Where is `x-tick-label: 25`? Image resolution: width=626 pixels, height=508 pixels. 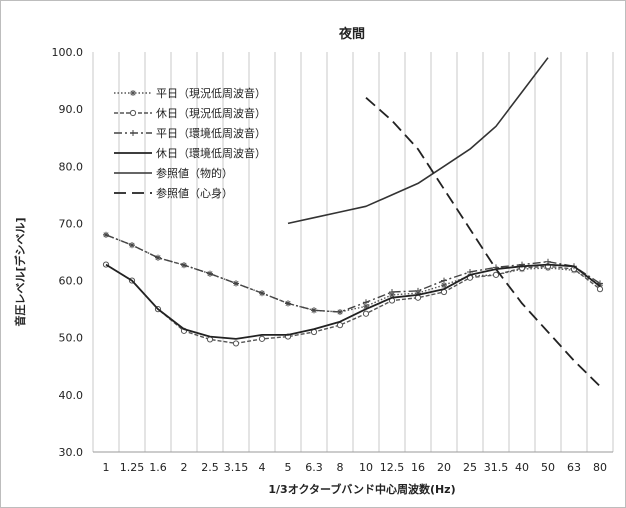
x-tick-label: 25 is located at coordinates (470, 467).